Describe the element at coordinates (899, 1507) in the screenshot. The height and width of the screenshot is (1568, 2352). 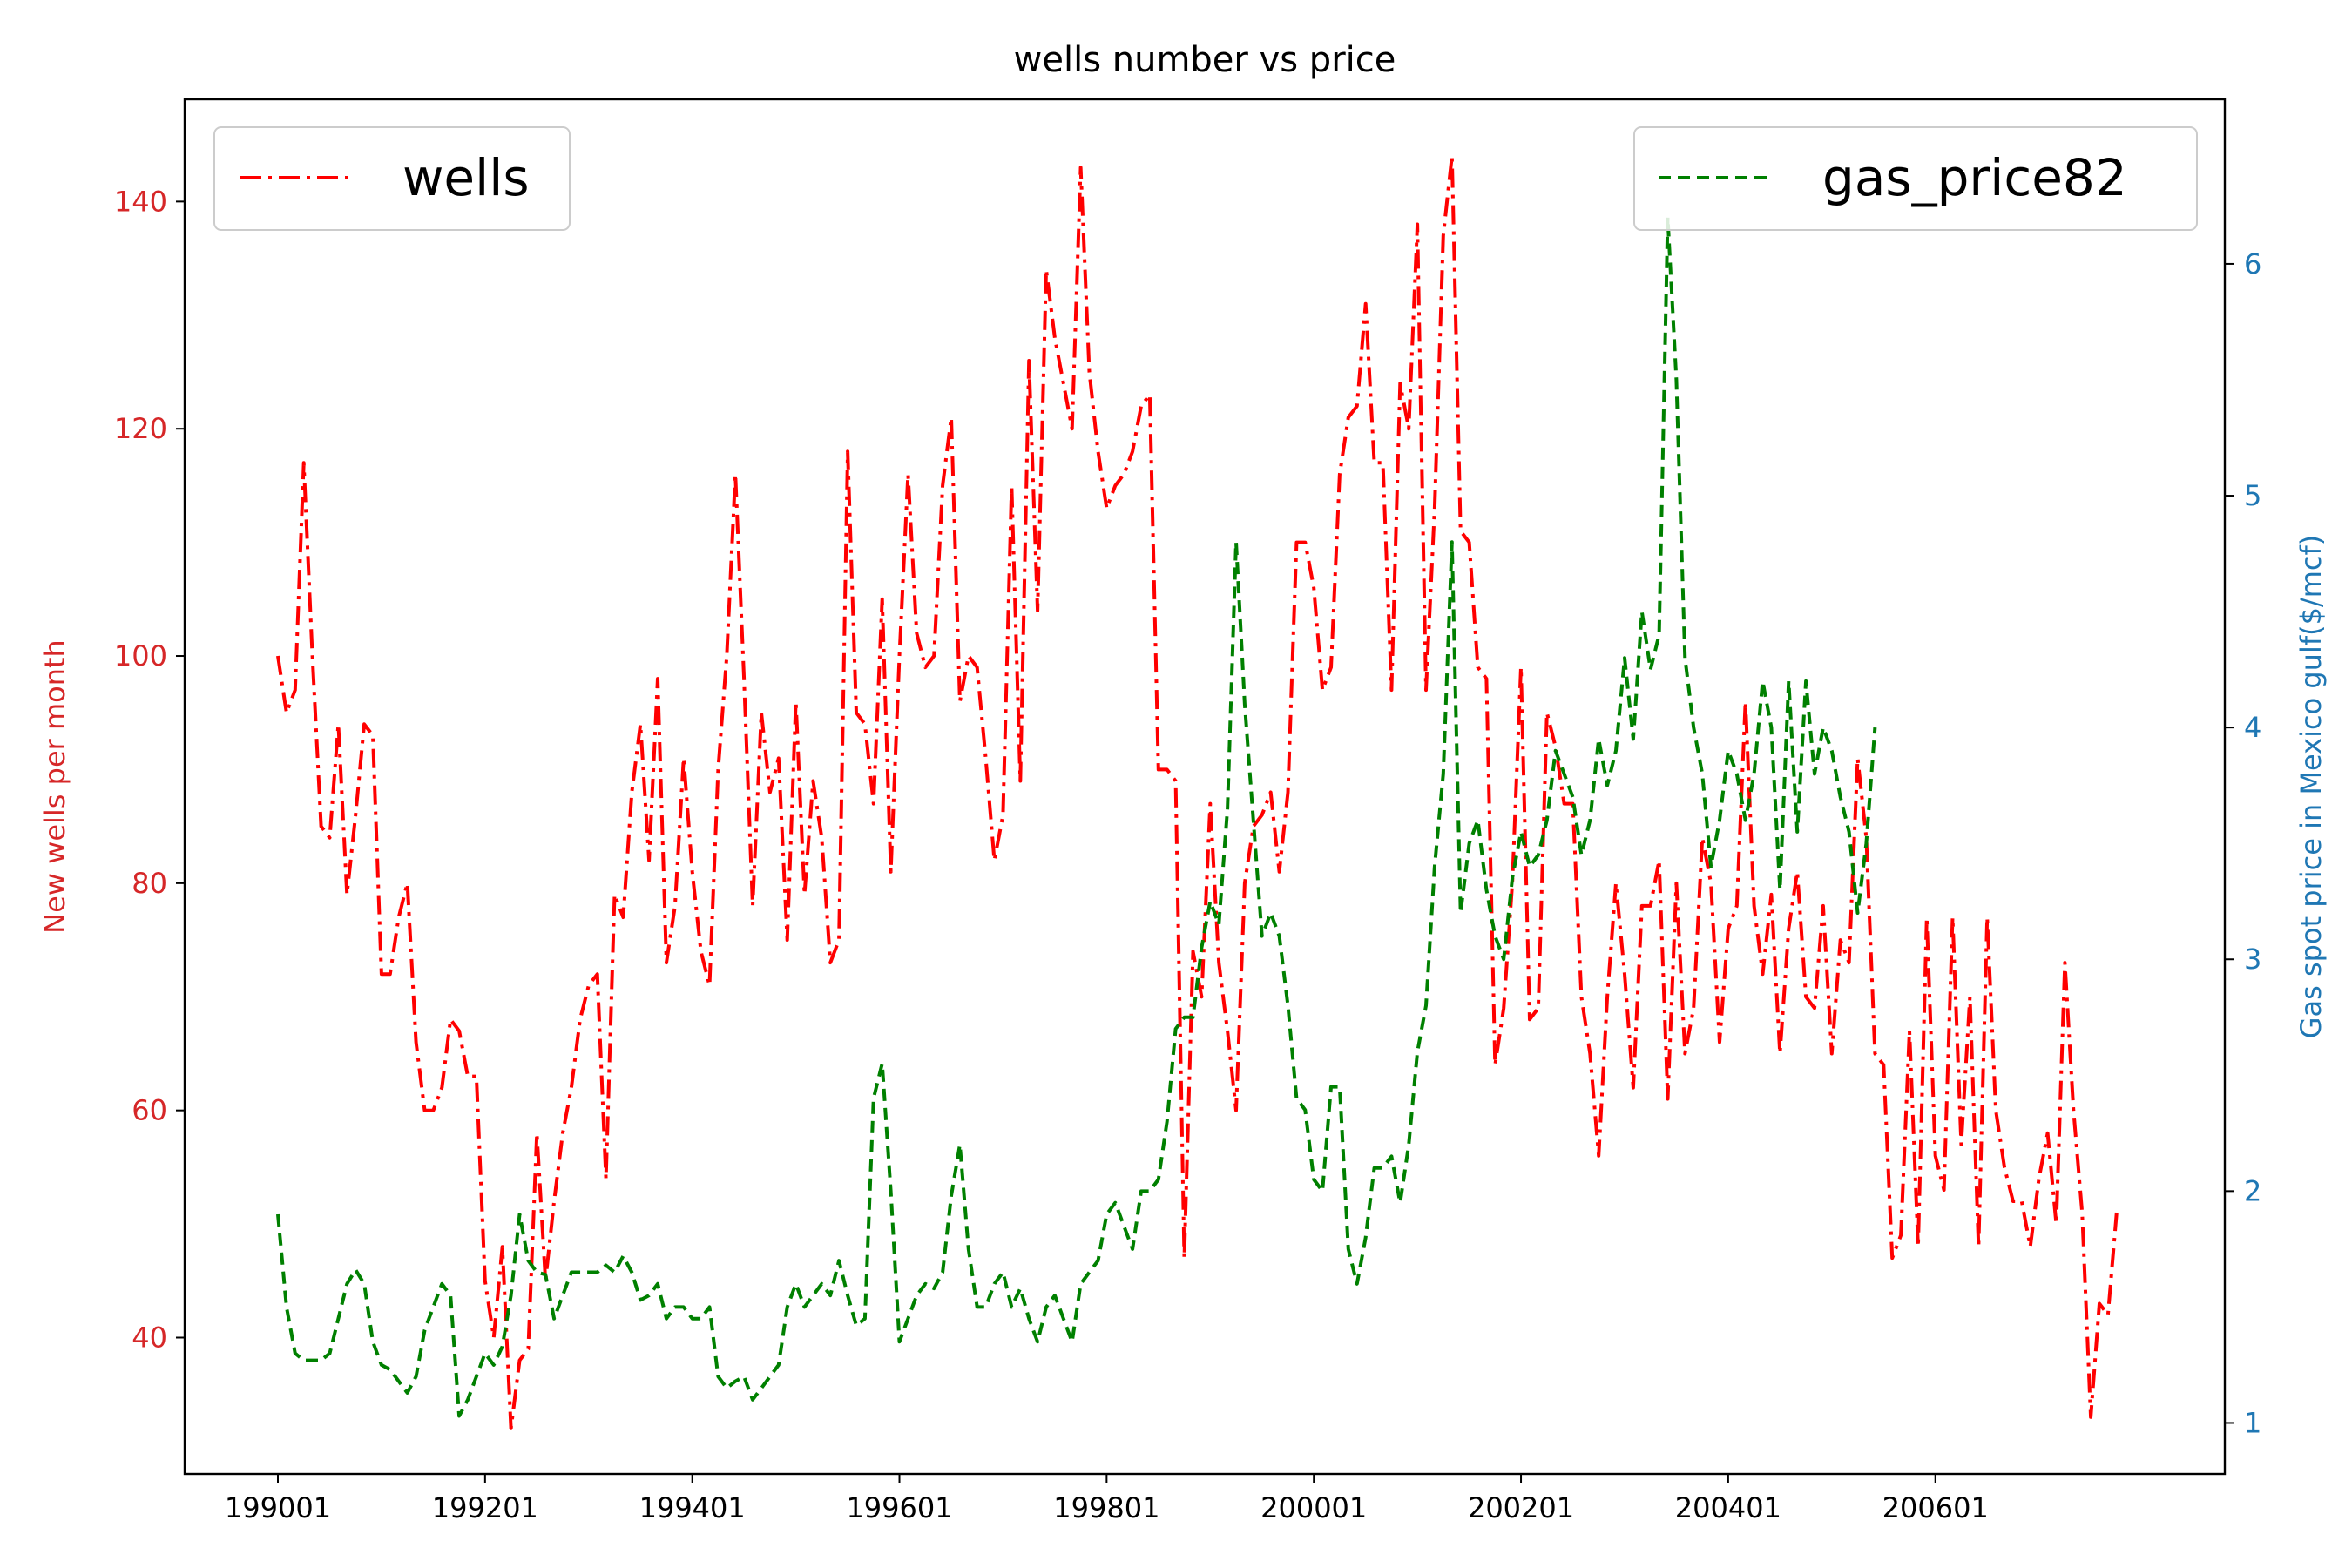
I see `x-tick-label: 199601` at that location.